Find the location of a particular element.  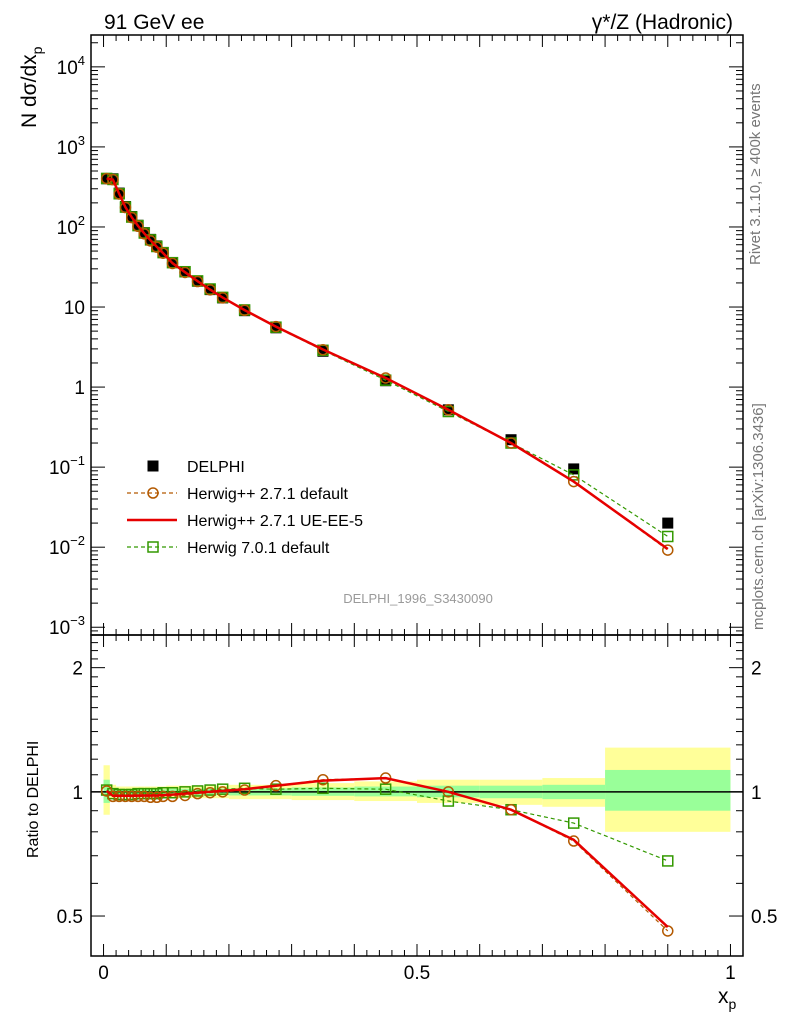

legend-label-1: Herwig++ 2.7.1 default is located at coordinates (268, 494).